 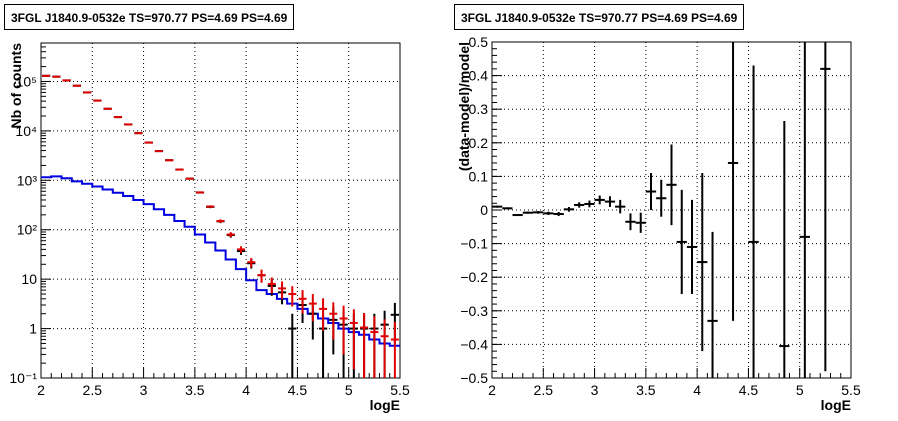 What do you see at coordinates (464, 106) in the screenshot?
I see `y-axis-title: (data-model)/model` at bounding box center [464, 106].